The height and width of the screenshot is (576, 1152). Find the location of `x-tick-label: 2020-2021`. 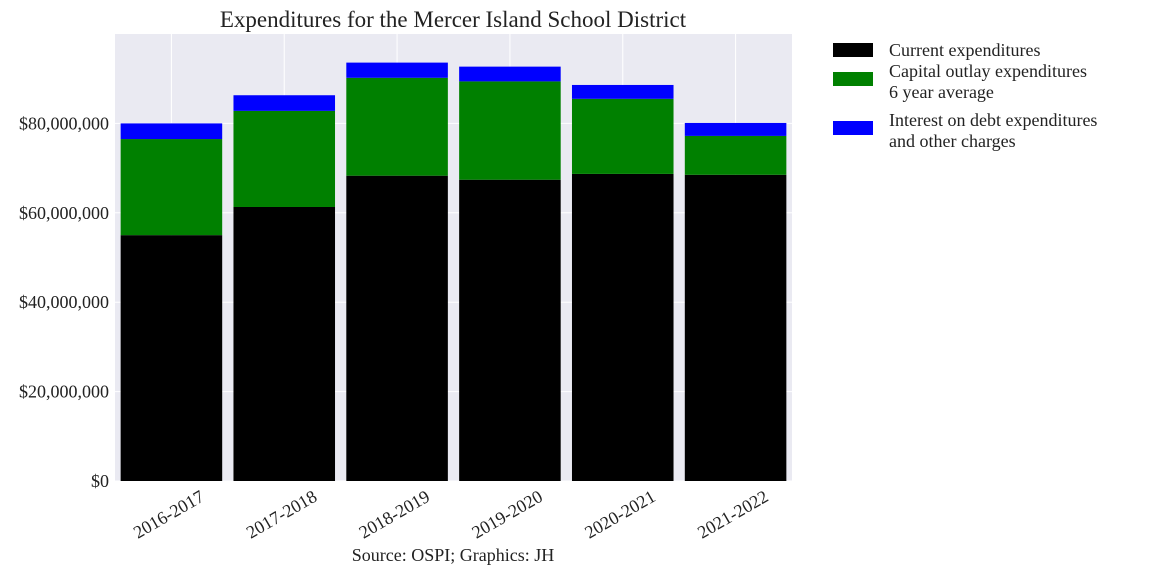

x-tick-label: 2020-2021 is located at coordinates (620, 514).